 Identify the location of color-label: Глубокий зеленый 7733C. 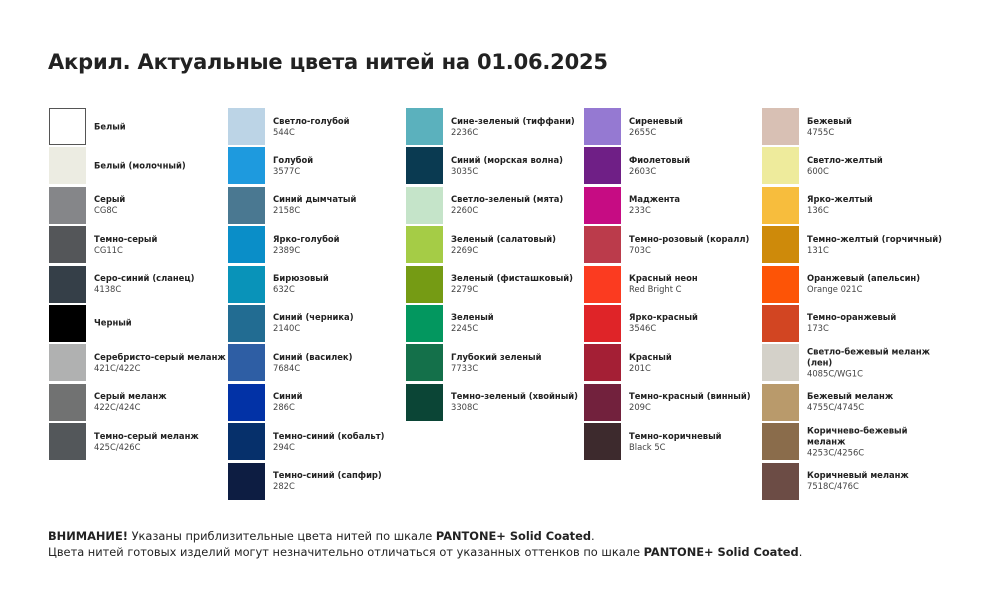
(521, 363).